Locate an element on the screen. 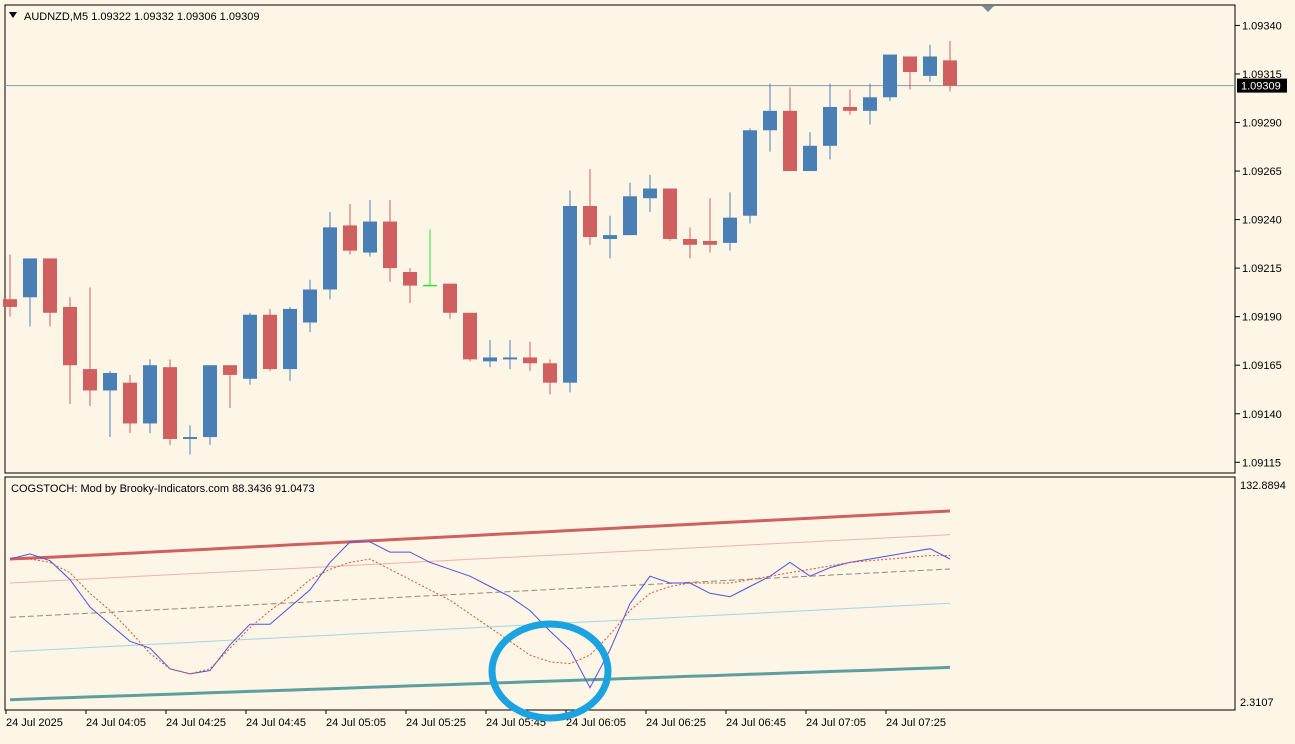 The image size is (1295, 744). price-tick-label: 1.09140 is located at coordinates (1262, 415).